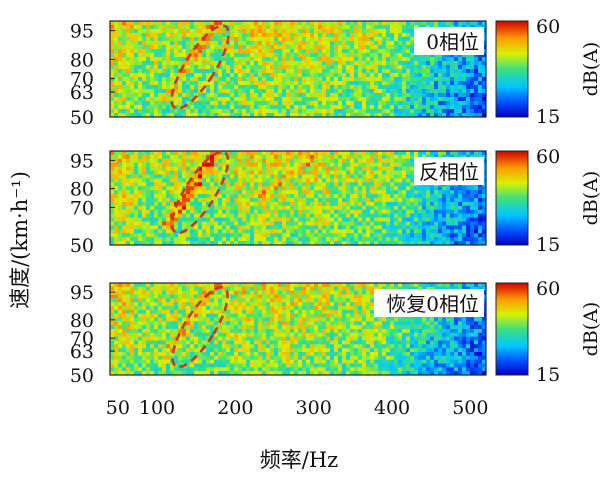  Describe the element at coordinates (82, 190) in the screenshot. I see `y-tick-label: 80` at that location.